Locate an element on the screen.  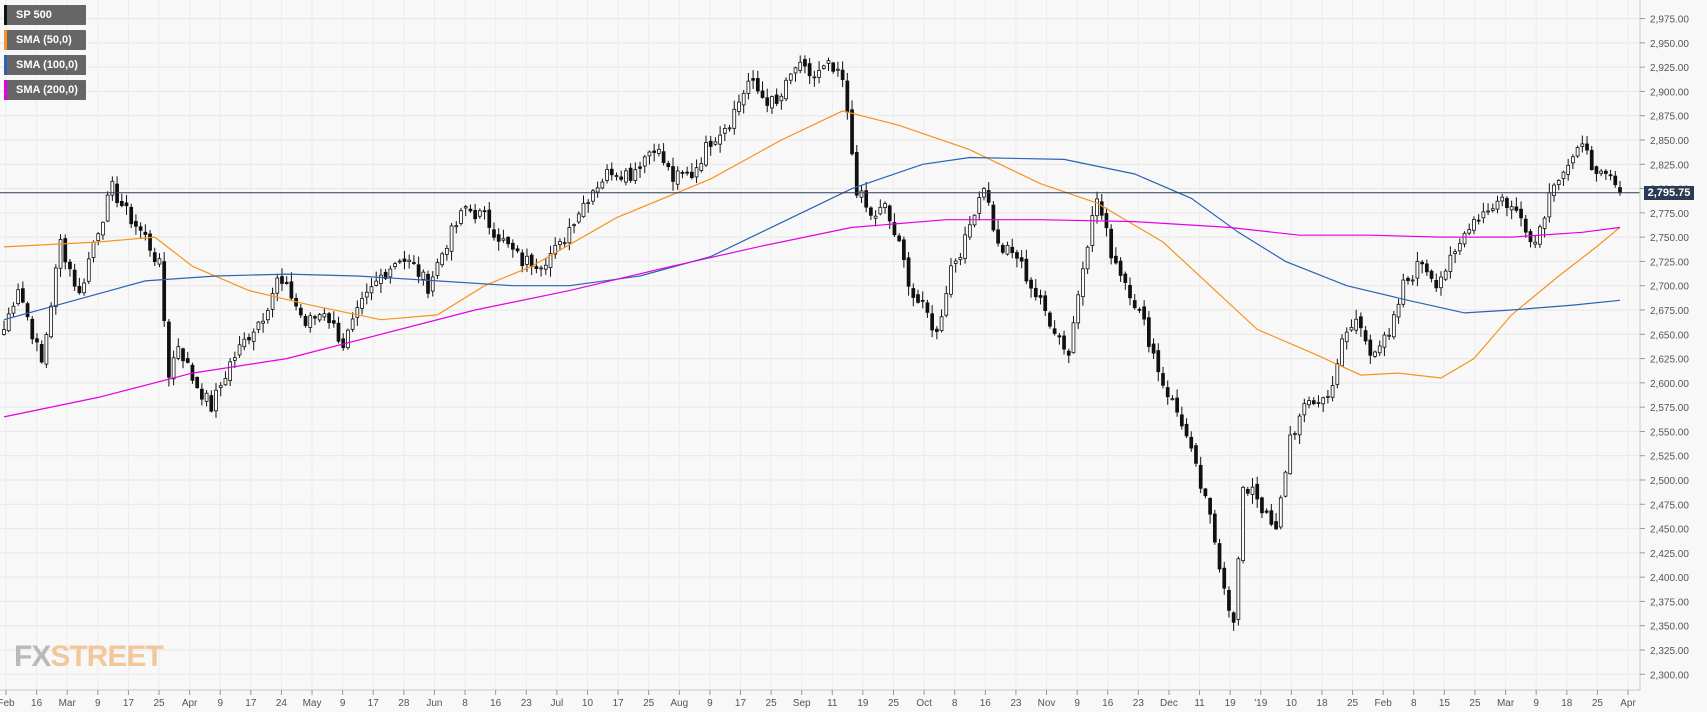
legend-item-sma200: SMA (200,0) is located at coordinates (45, 90).